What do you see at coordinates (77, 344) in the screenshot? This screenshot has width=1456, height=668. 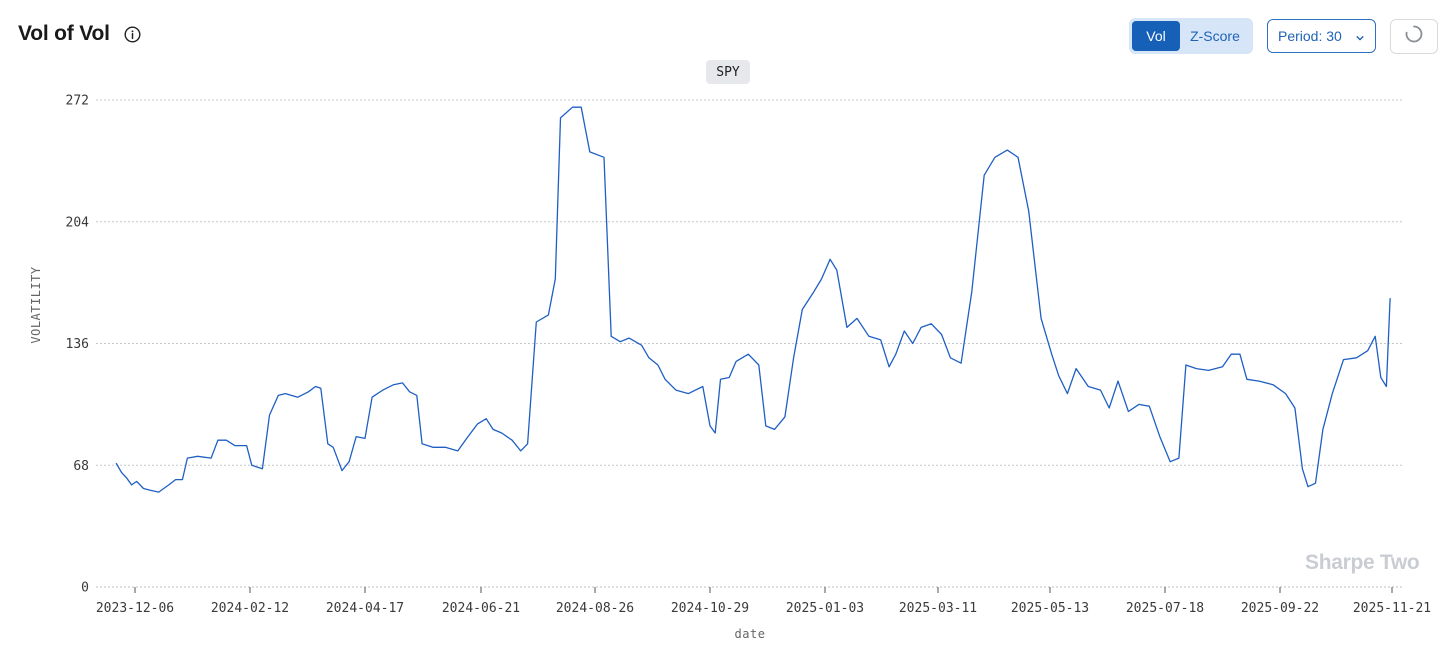 I see `y-tick-label: 136` at bounding box center [77, 344].